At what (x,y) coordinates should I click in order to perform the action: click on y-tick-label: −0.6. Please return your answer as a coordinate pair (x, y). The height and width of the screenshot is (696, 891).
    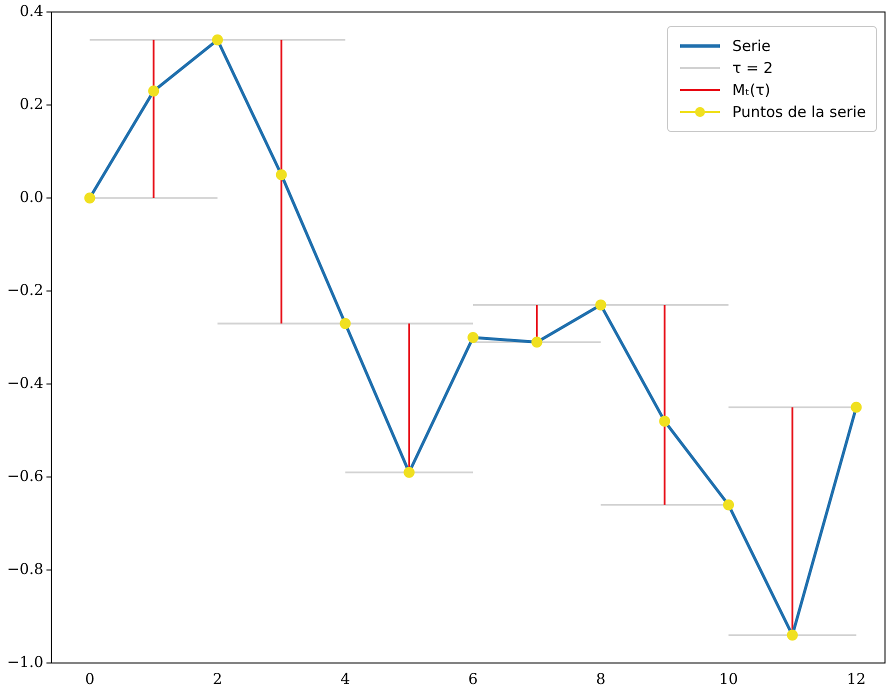
    Looking at the image, I should click on (25, 475).